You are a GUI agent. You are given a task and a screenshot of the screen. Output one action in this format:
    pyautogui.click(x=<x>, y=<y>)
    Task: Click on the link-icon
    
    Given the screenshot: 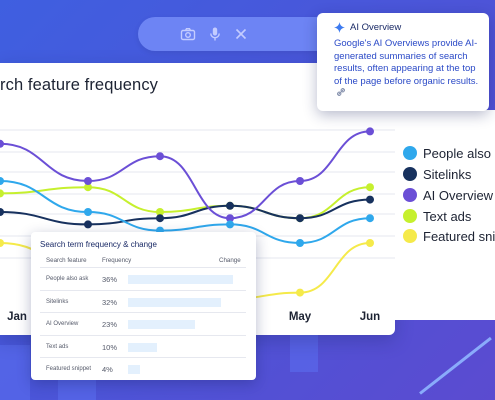 What is the action you would take?
    pyautogui.click(x=341, y=92)
    